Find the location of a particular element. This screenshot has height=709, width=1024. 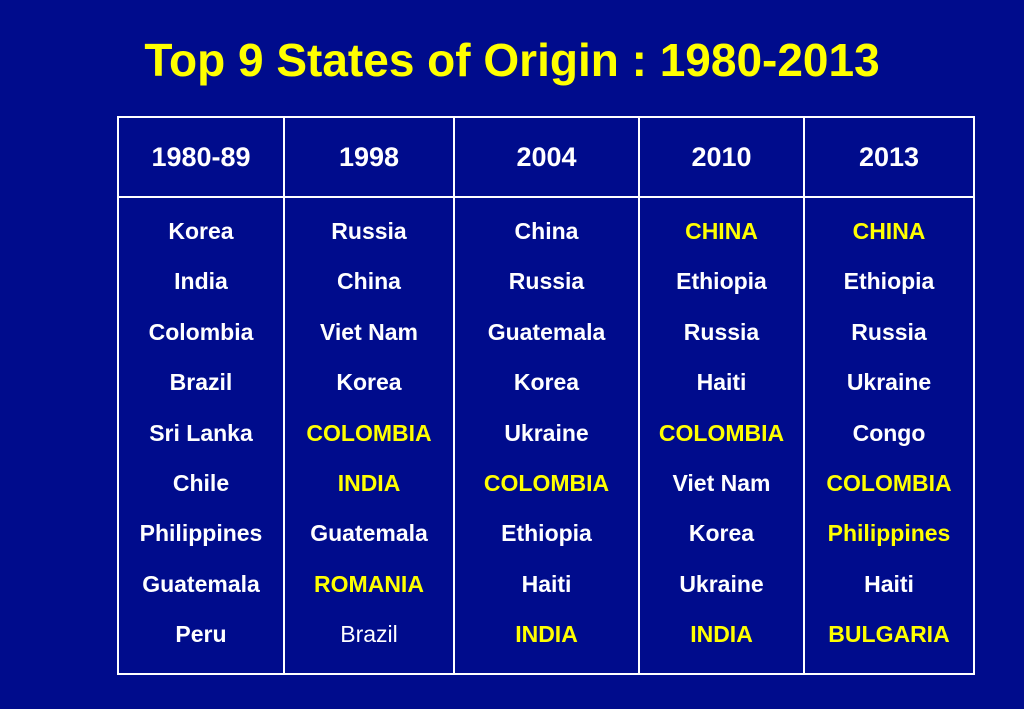

country-entry: Colombia is located at coordinates (201, 331).